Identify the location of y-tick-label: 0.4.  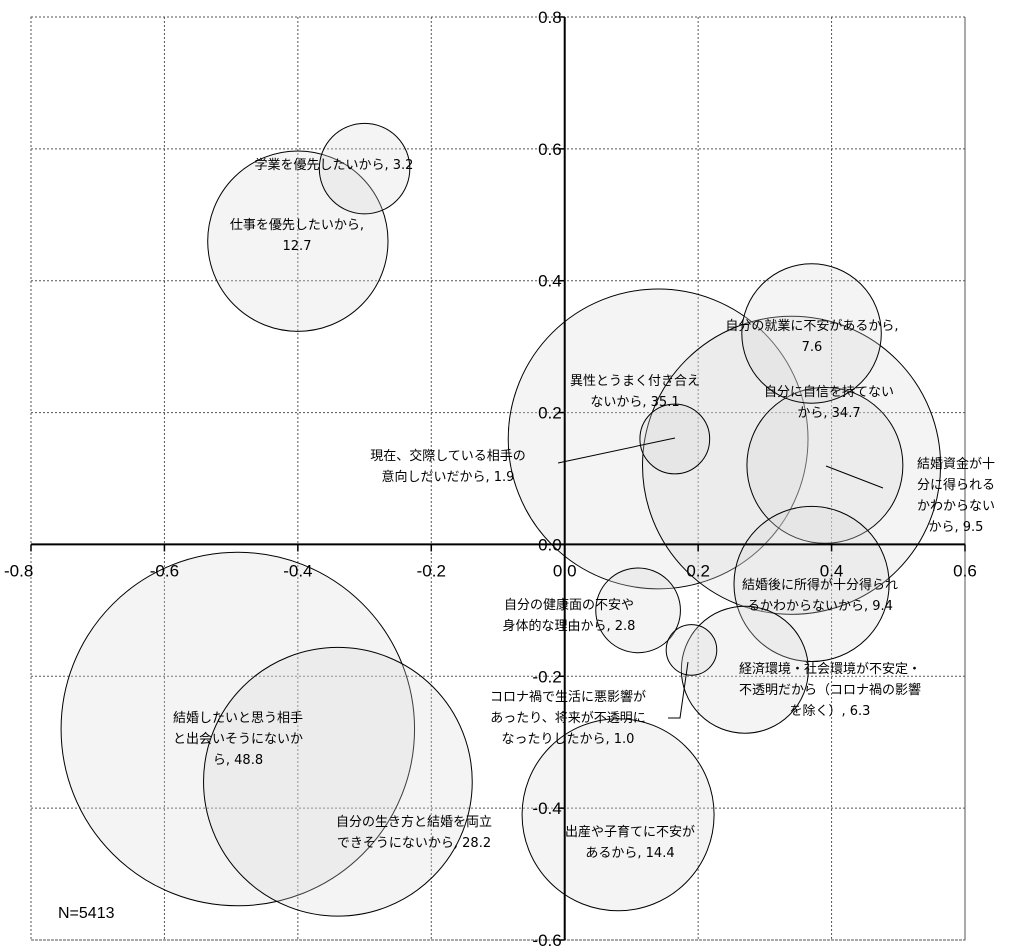
(550, 281).